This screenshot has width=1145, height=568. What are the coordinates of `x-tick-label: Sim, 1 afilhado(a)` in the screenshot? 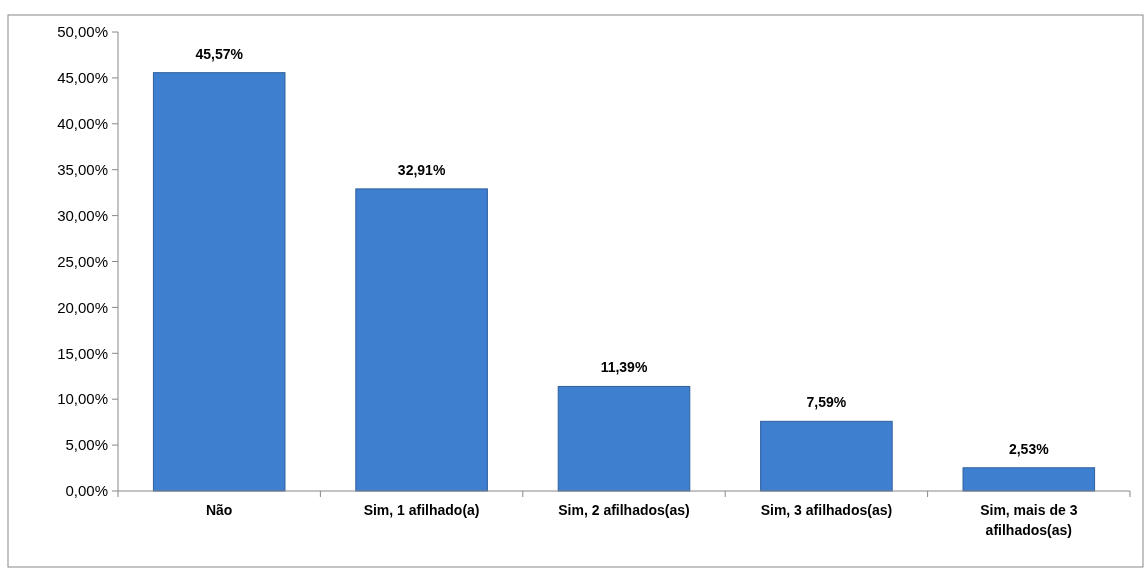 It's located at (421, 510).